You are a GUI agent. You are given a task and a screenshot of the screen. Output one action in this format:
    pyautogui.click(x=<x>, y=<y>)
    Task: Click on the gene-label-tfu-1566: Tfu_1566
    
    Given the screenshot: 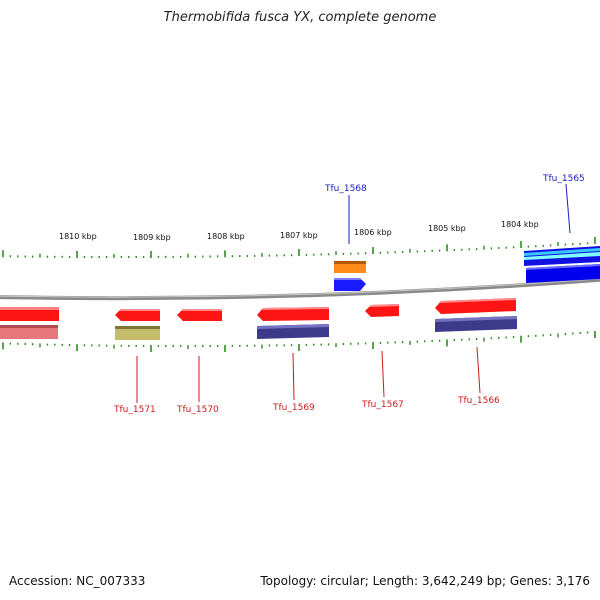 What is the action you would take?
    pyautogui.click(x=478, y=401)
    